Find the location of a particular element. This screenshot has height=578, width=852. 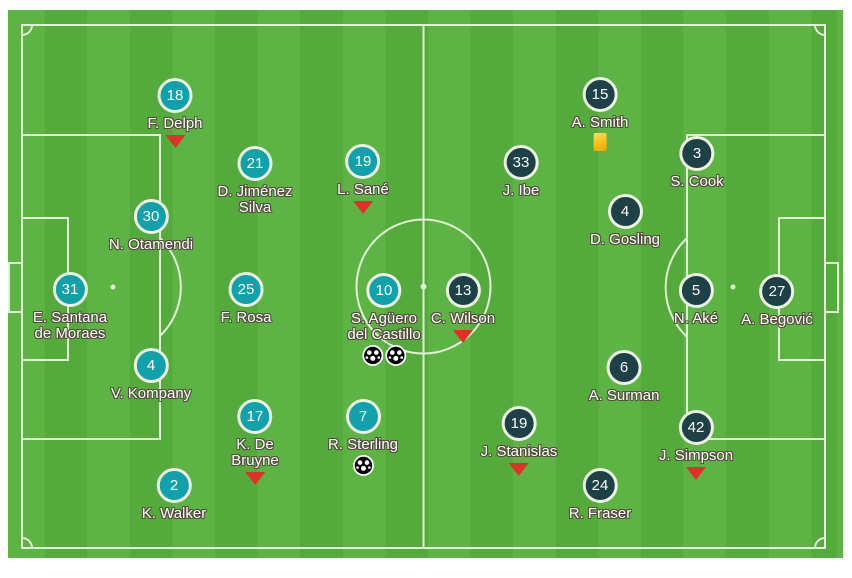

yellow-card-icon is located at coordinates (600, 142).